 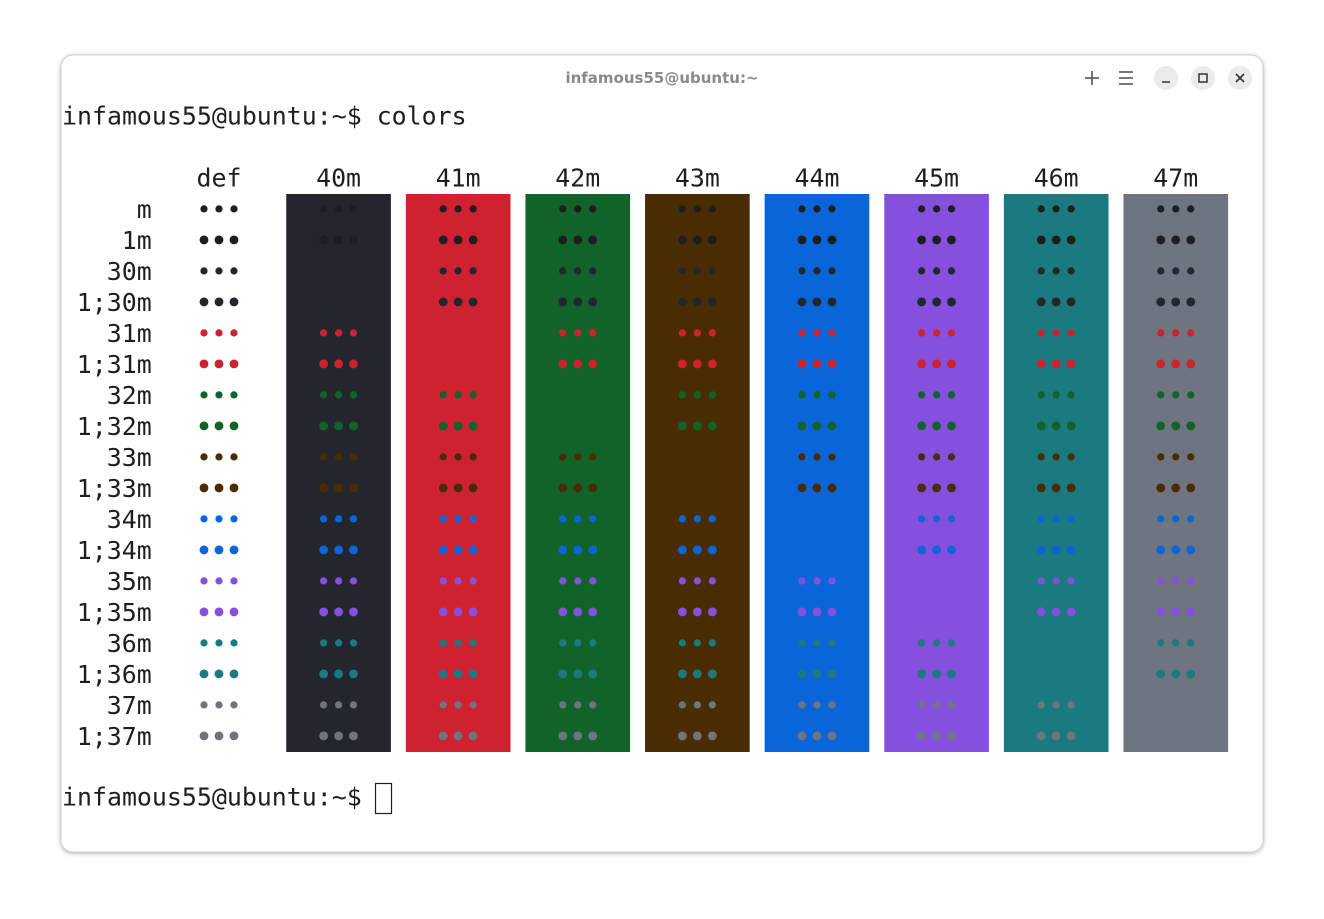 I want to click on column-header: 45m, so click(x=936, y=178).